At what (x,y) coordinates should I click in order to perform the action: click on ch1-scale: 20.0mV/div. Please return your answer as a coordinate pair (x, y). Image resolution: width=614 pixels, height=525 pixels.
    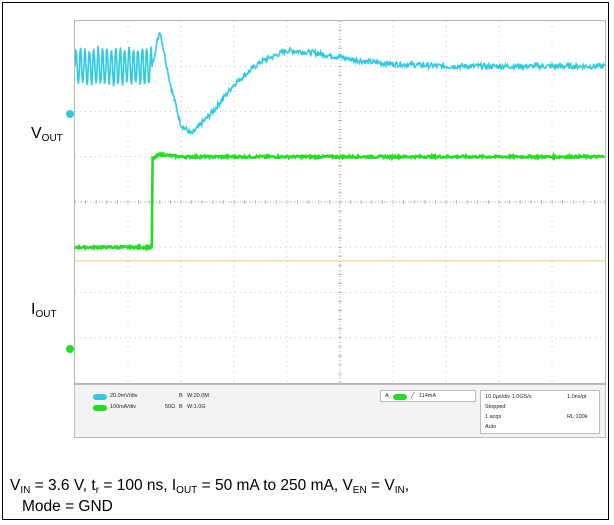
    Looking at the image, I should click on (124, 396).